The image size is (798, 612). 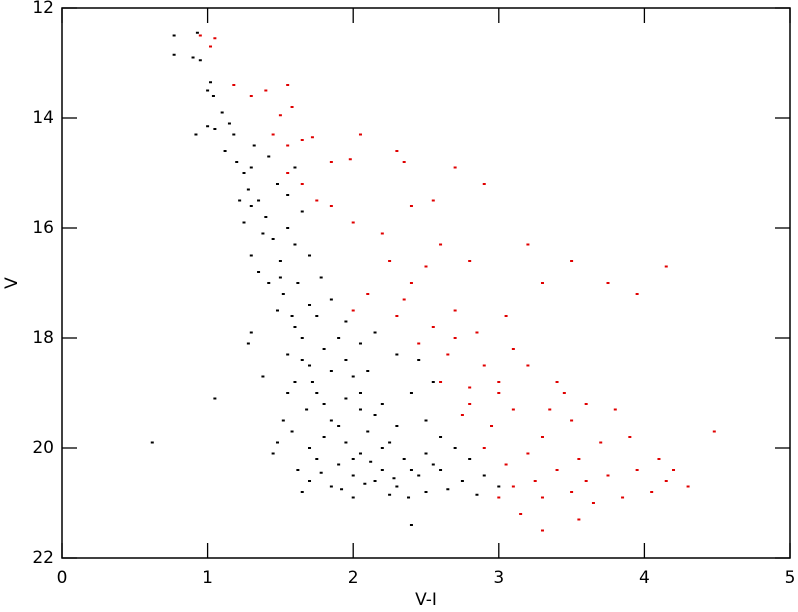 I want to click on x-tick-label: 5, so click(x=790, y=578).